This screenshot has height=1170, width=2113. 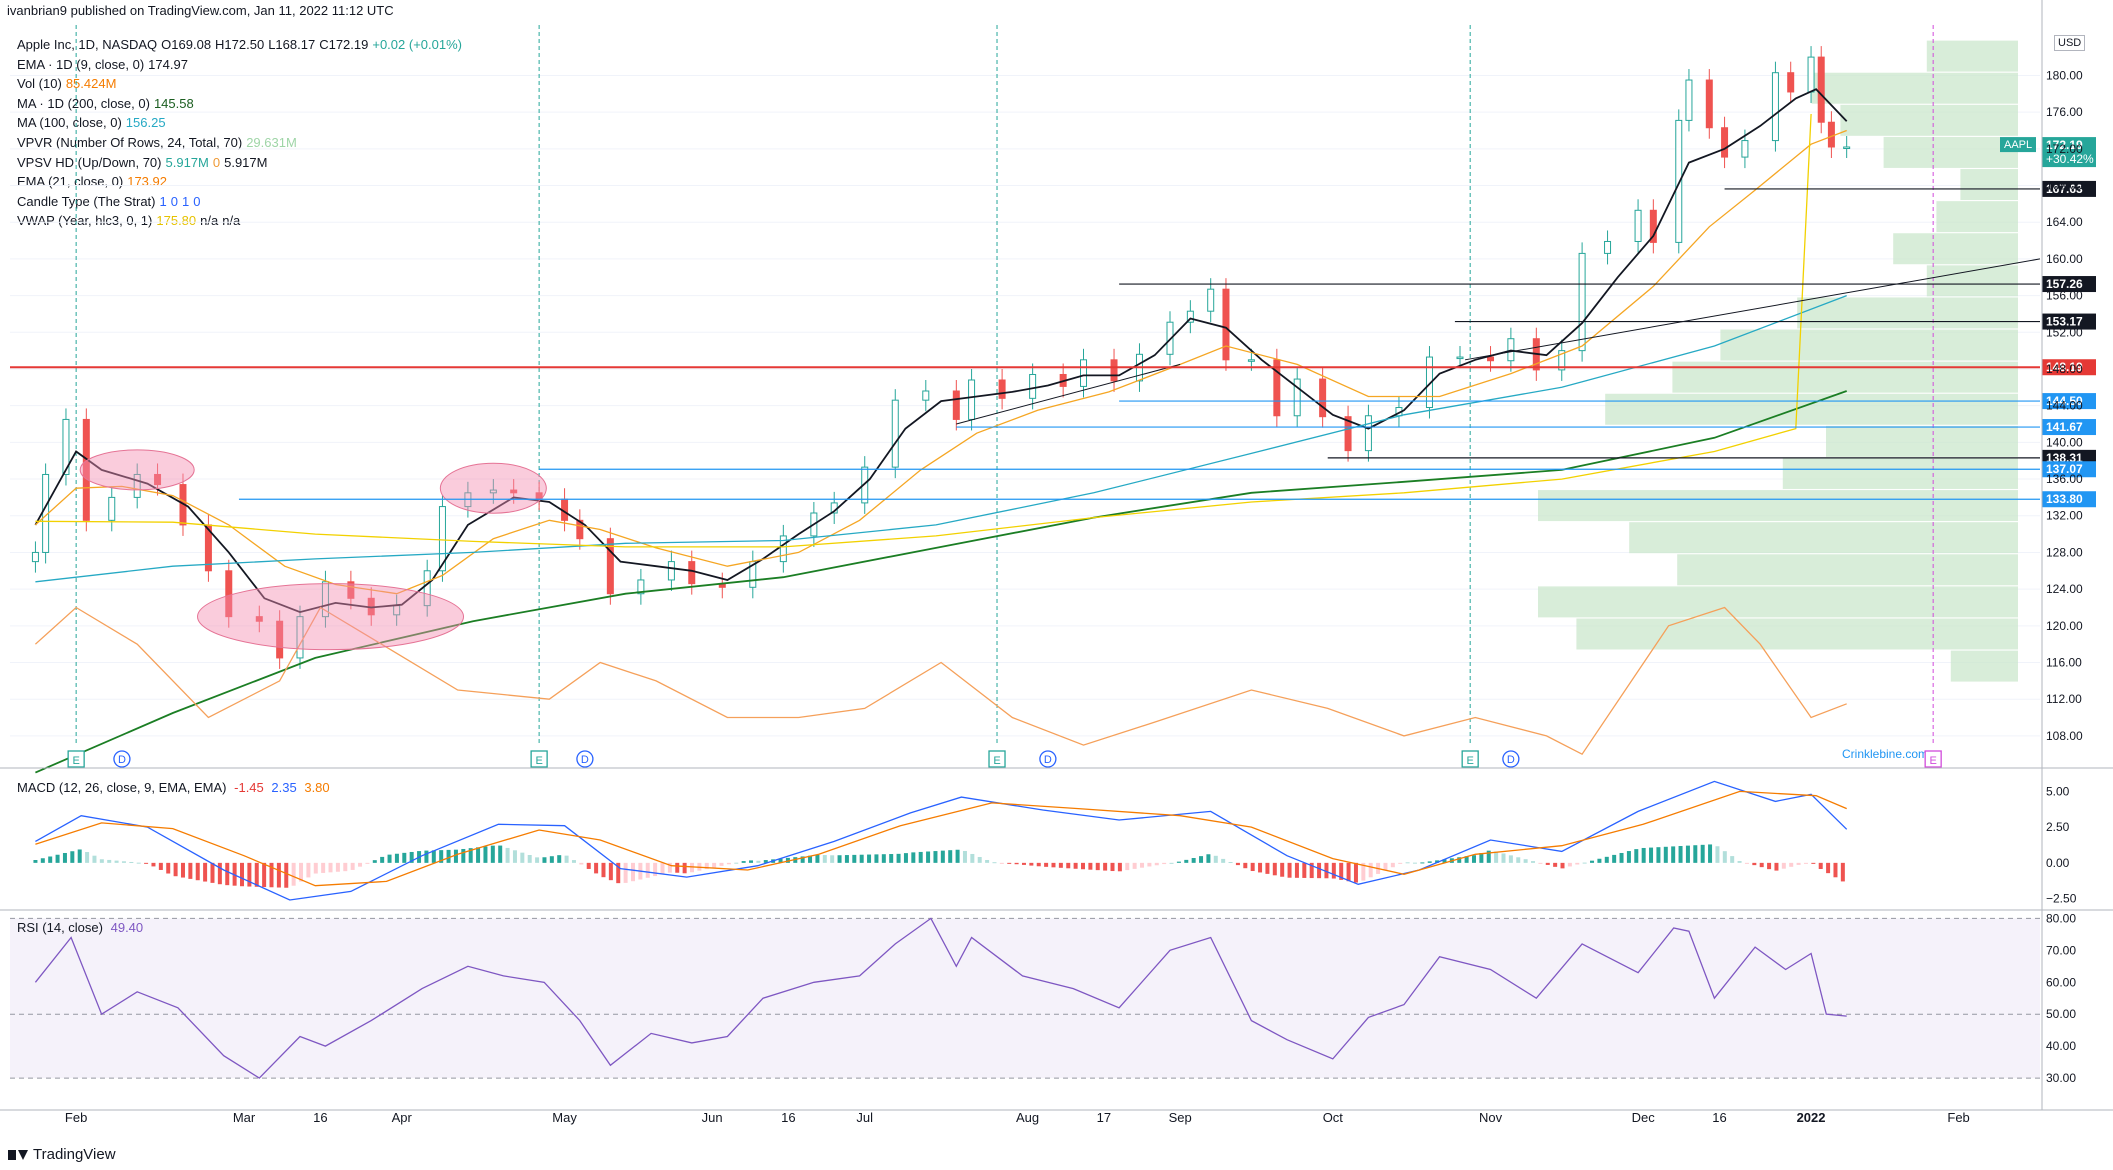 What do you see at coordinates (2061, 1014) in the screenshot?
I see `rsi-y-tick-label: 50.00` at bounding box center [2061, 1014].